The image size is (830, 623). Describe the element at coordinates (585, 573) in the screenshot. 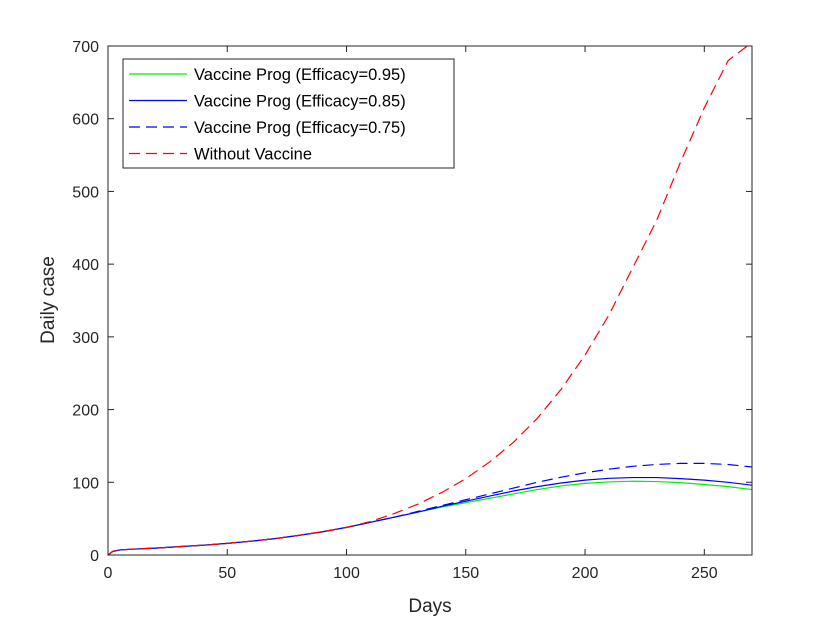

I see `x-tick-label: 200` at that location.